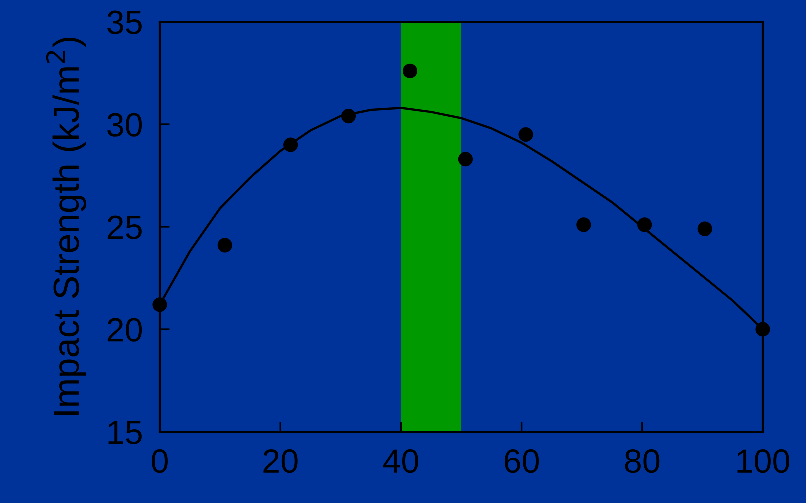 The image size is (806, 503). I want to click on x-tick-label: 100, so click(764, 462).